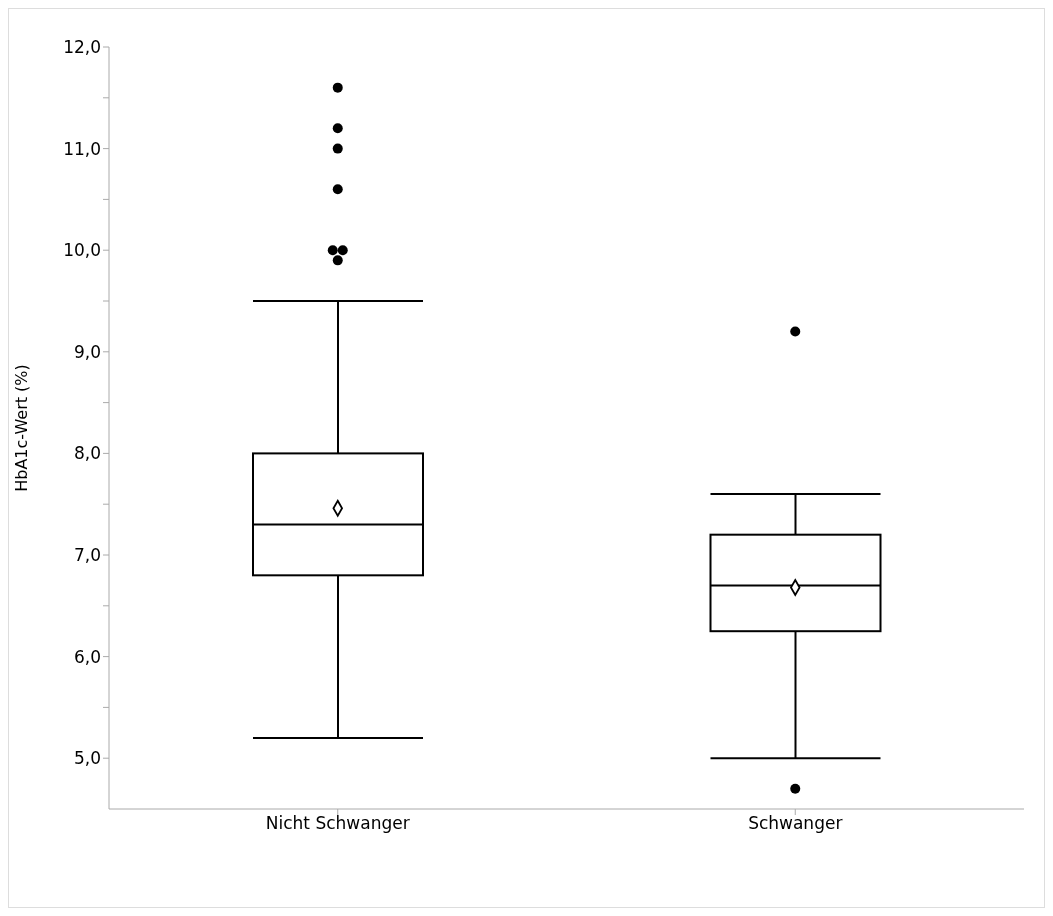 This screenshot has height=916, width=1053. I want to click on x-tick-label: Nicht Schwanger, so click(337, 823).